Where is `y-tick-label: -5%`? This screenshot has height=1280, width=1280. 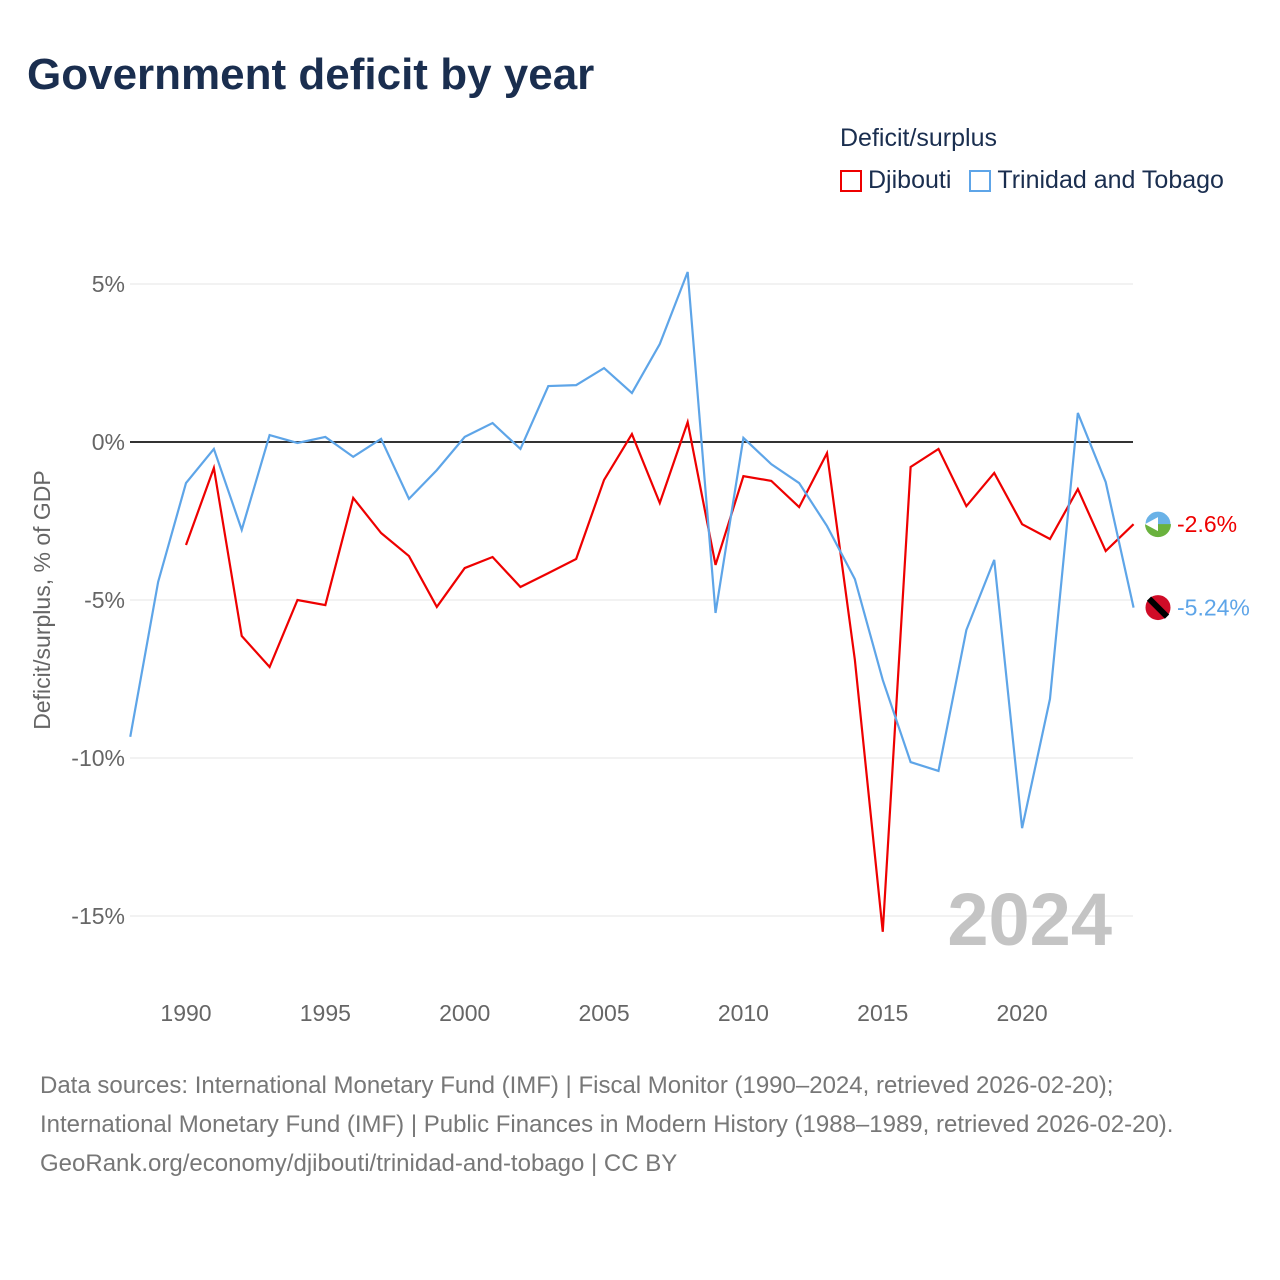
y-tick-label: -5% is located at coordinates (104, 600).